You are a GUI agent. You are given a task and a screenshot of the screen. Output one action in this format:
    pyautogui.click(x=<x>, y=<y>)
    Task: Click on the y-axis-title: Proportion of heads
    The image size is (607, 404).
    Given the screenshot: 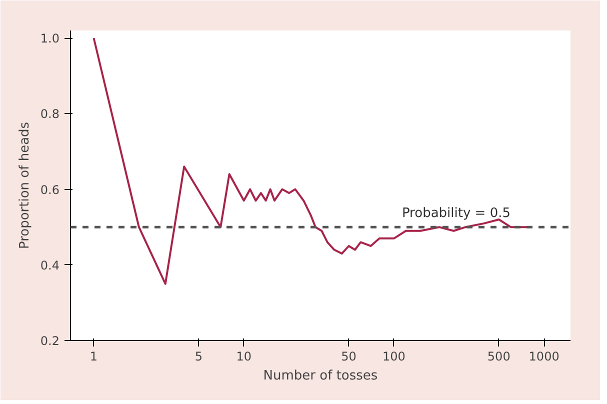 What is the action you would take?
    pyautogui.click(x=24, y=186)
    